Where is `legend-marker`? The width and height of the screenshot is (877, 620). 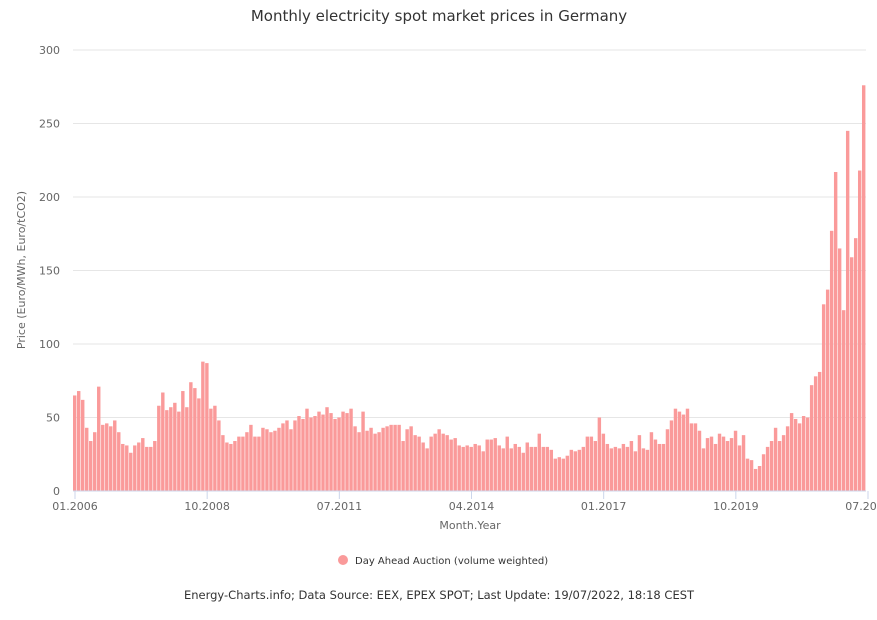
legend-marker is located at coordinates (343, 560).